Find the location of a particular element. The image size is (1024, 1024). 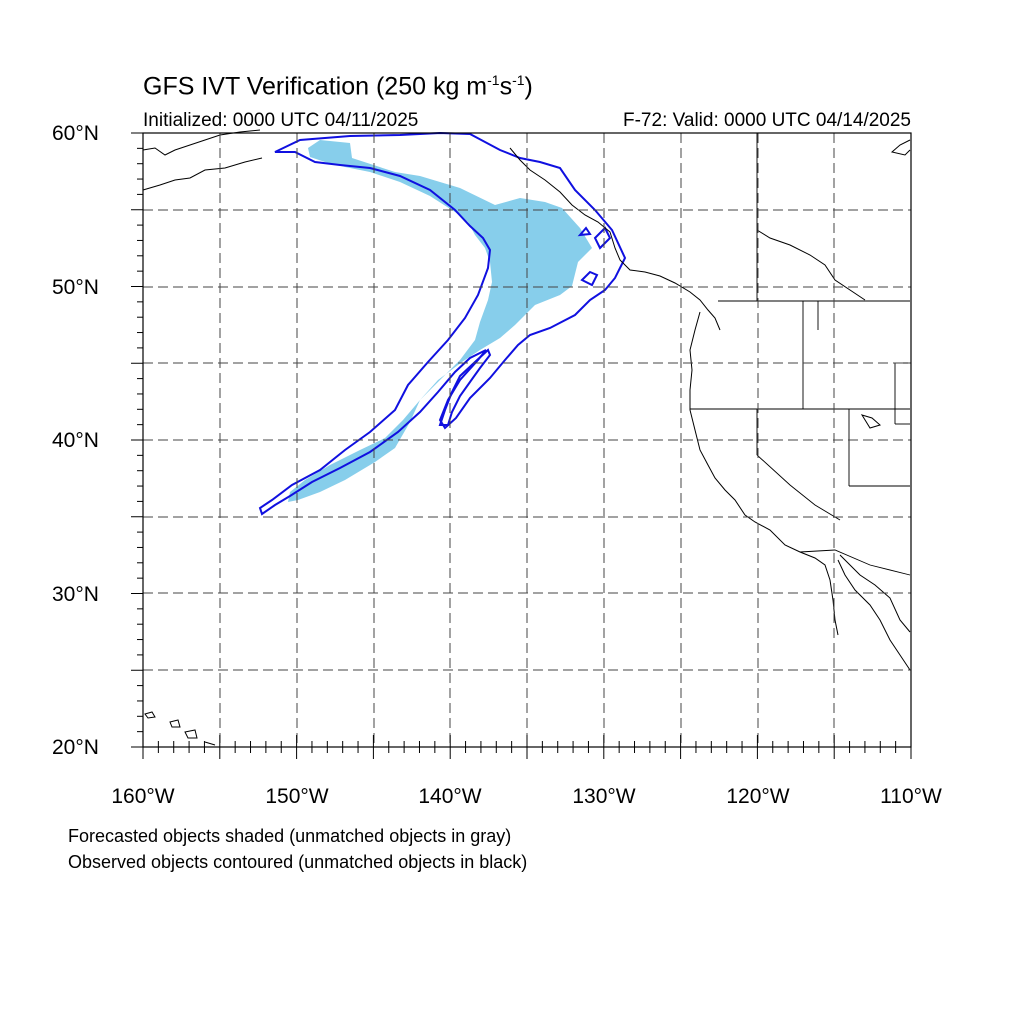

forecast-object is located at coordinates (440, 321).